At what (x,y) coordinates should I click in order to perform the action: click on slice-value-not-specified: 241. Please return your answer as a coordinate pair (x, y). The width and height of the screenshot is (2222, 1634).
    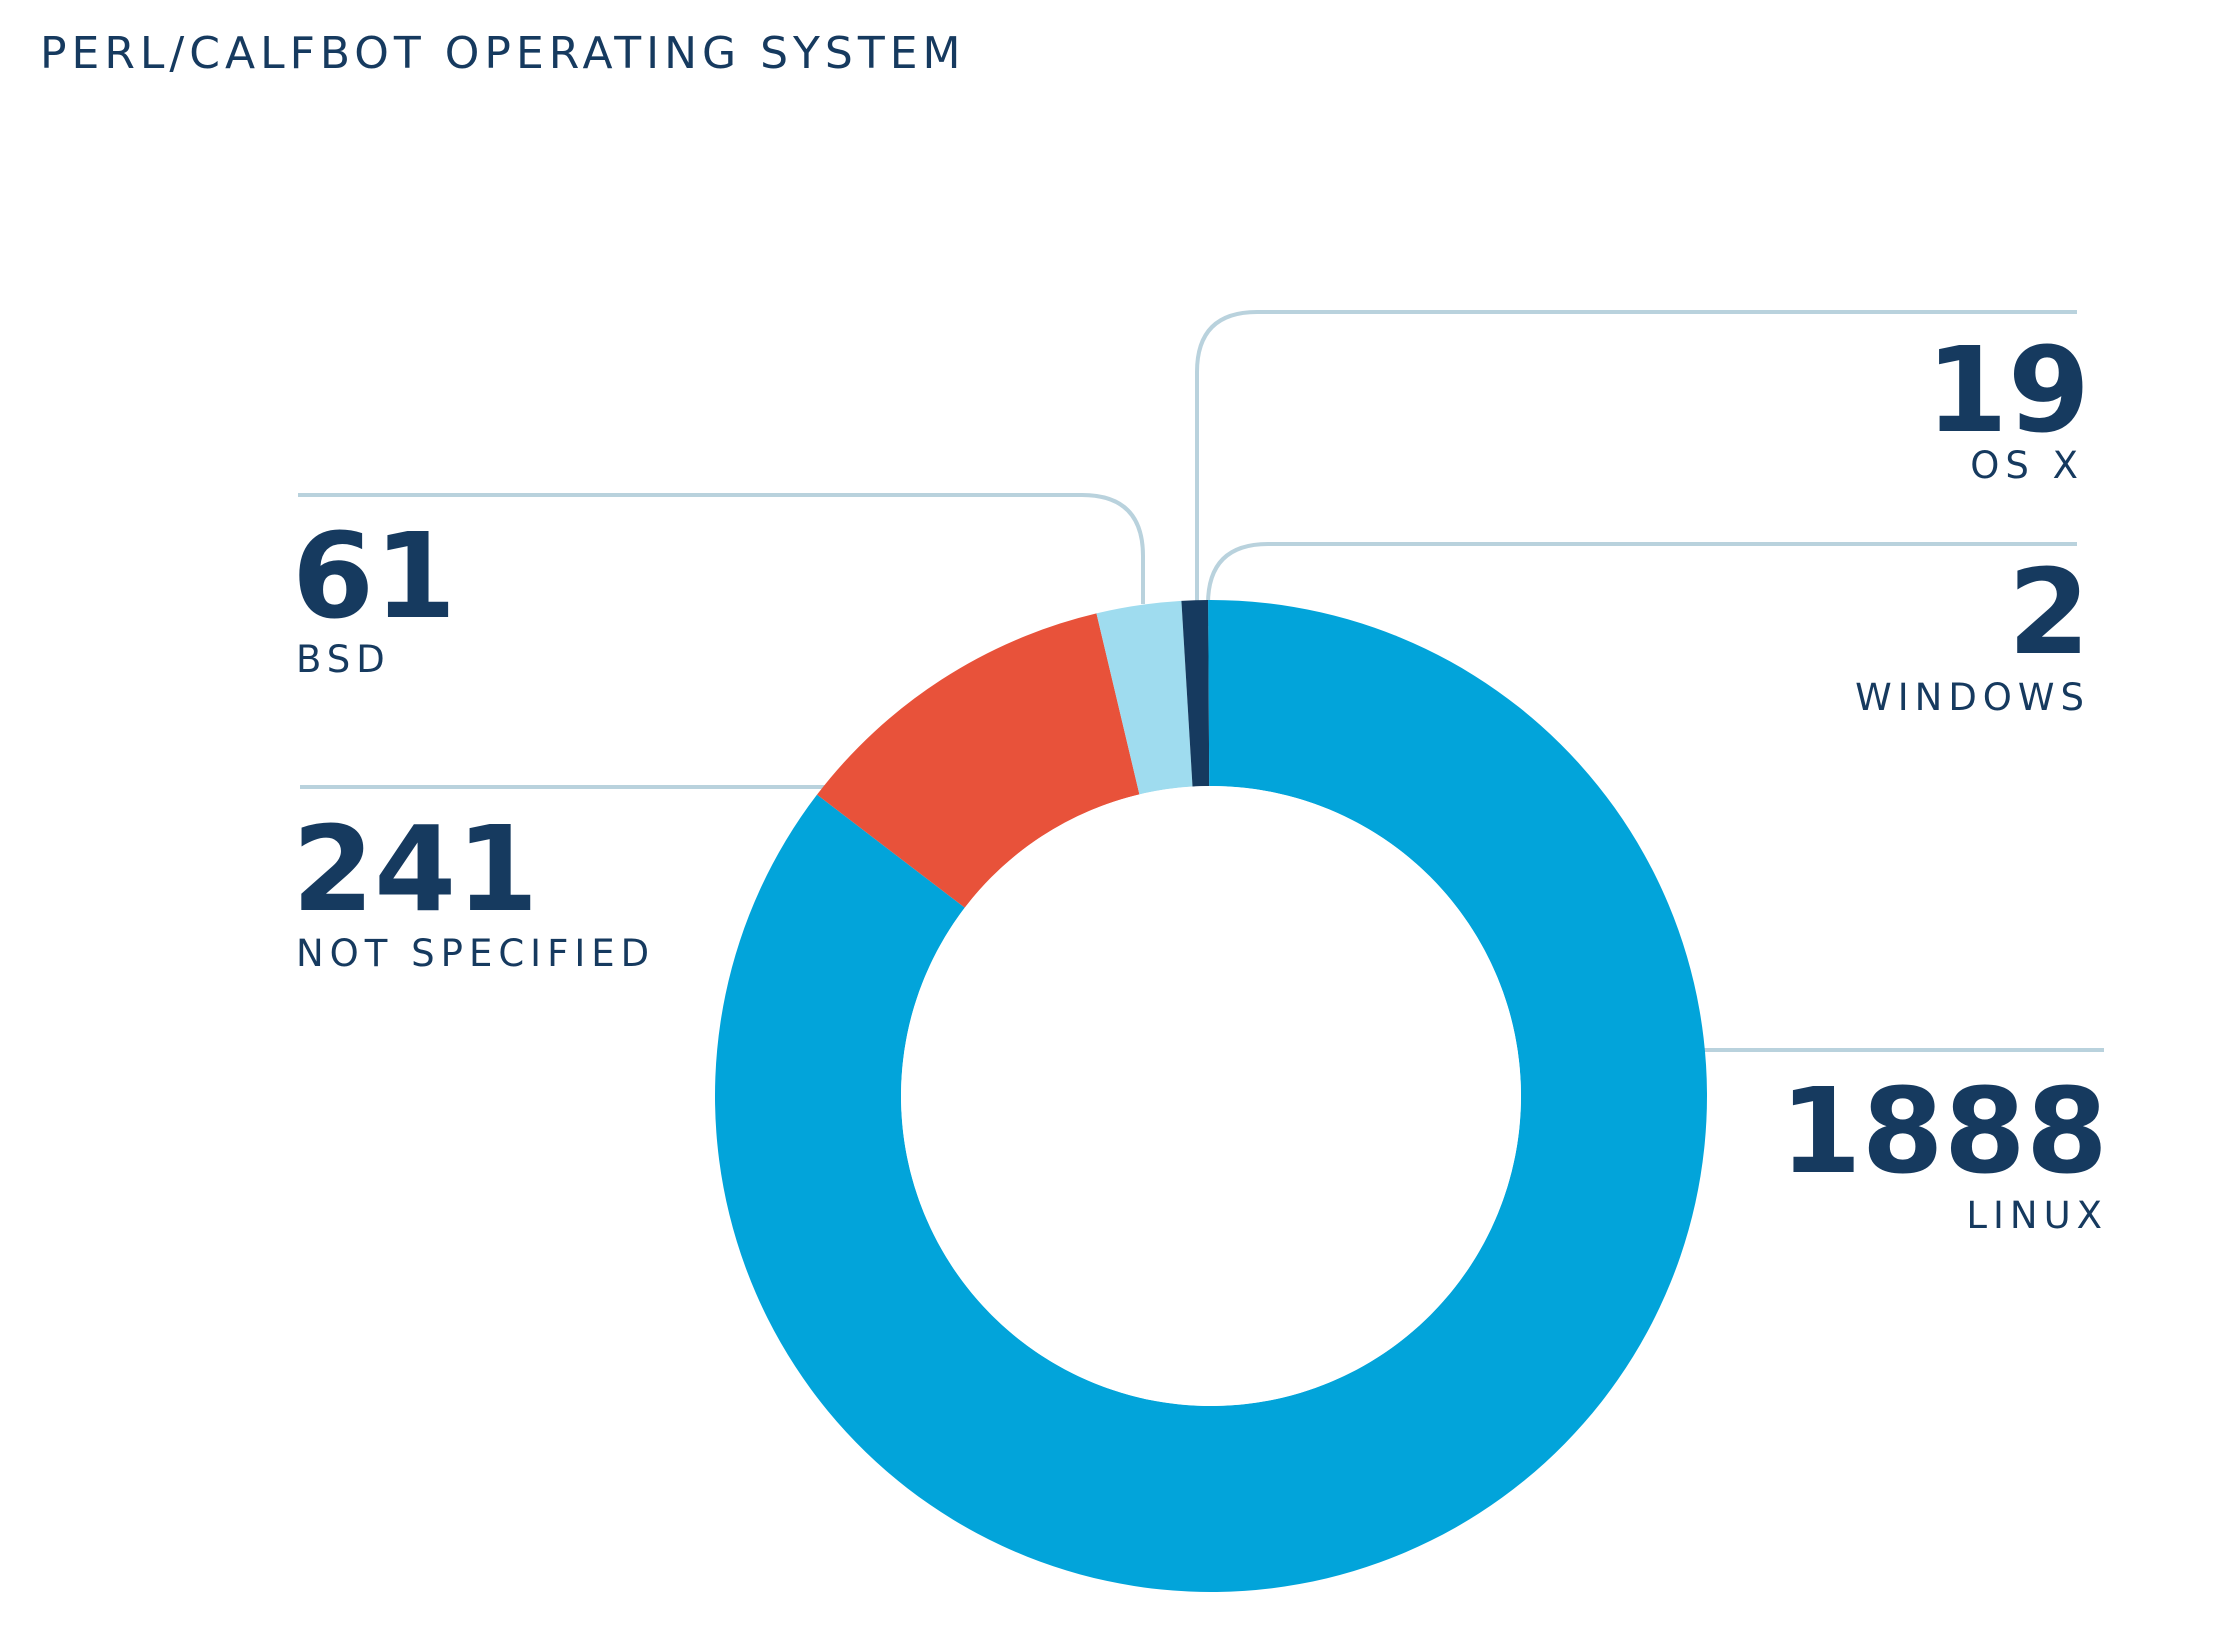
    Looking at the image, I should click on (415, 869).